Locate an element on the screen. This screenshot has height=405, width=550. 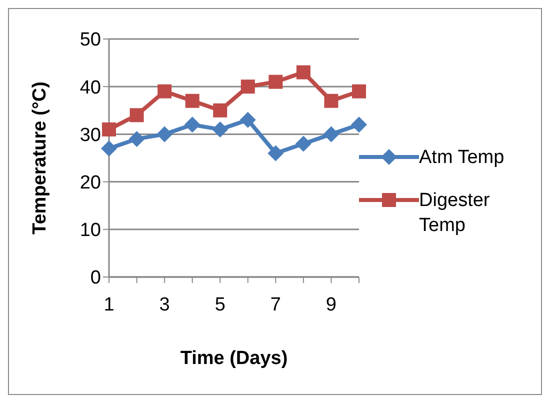
y-tick-label: 30 is located at coordinates (90, 135).